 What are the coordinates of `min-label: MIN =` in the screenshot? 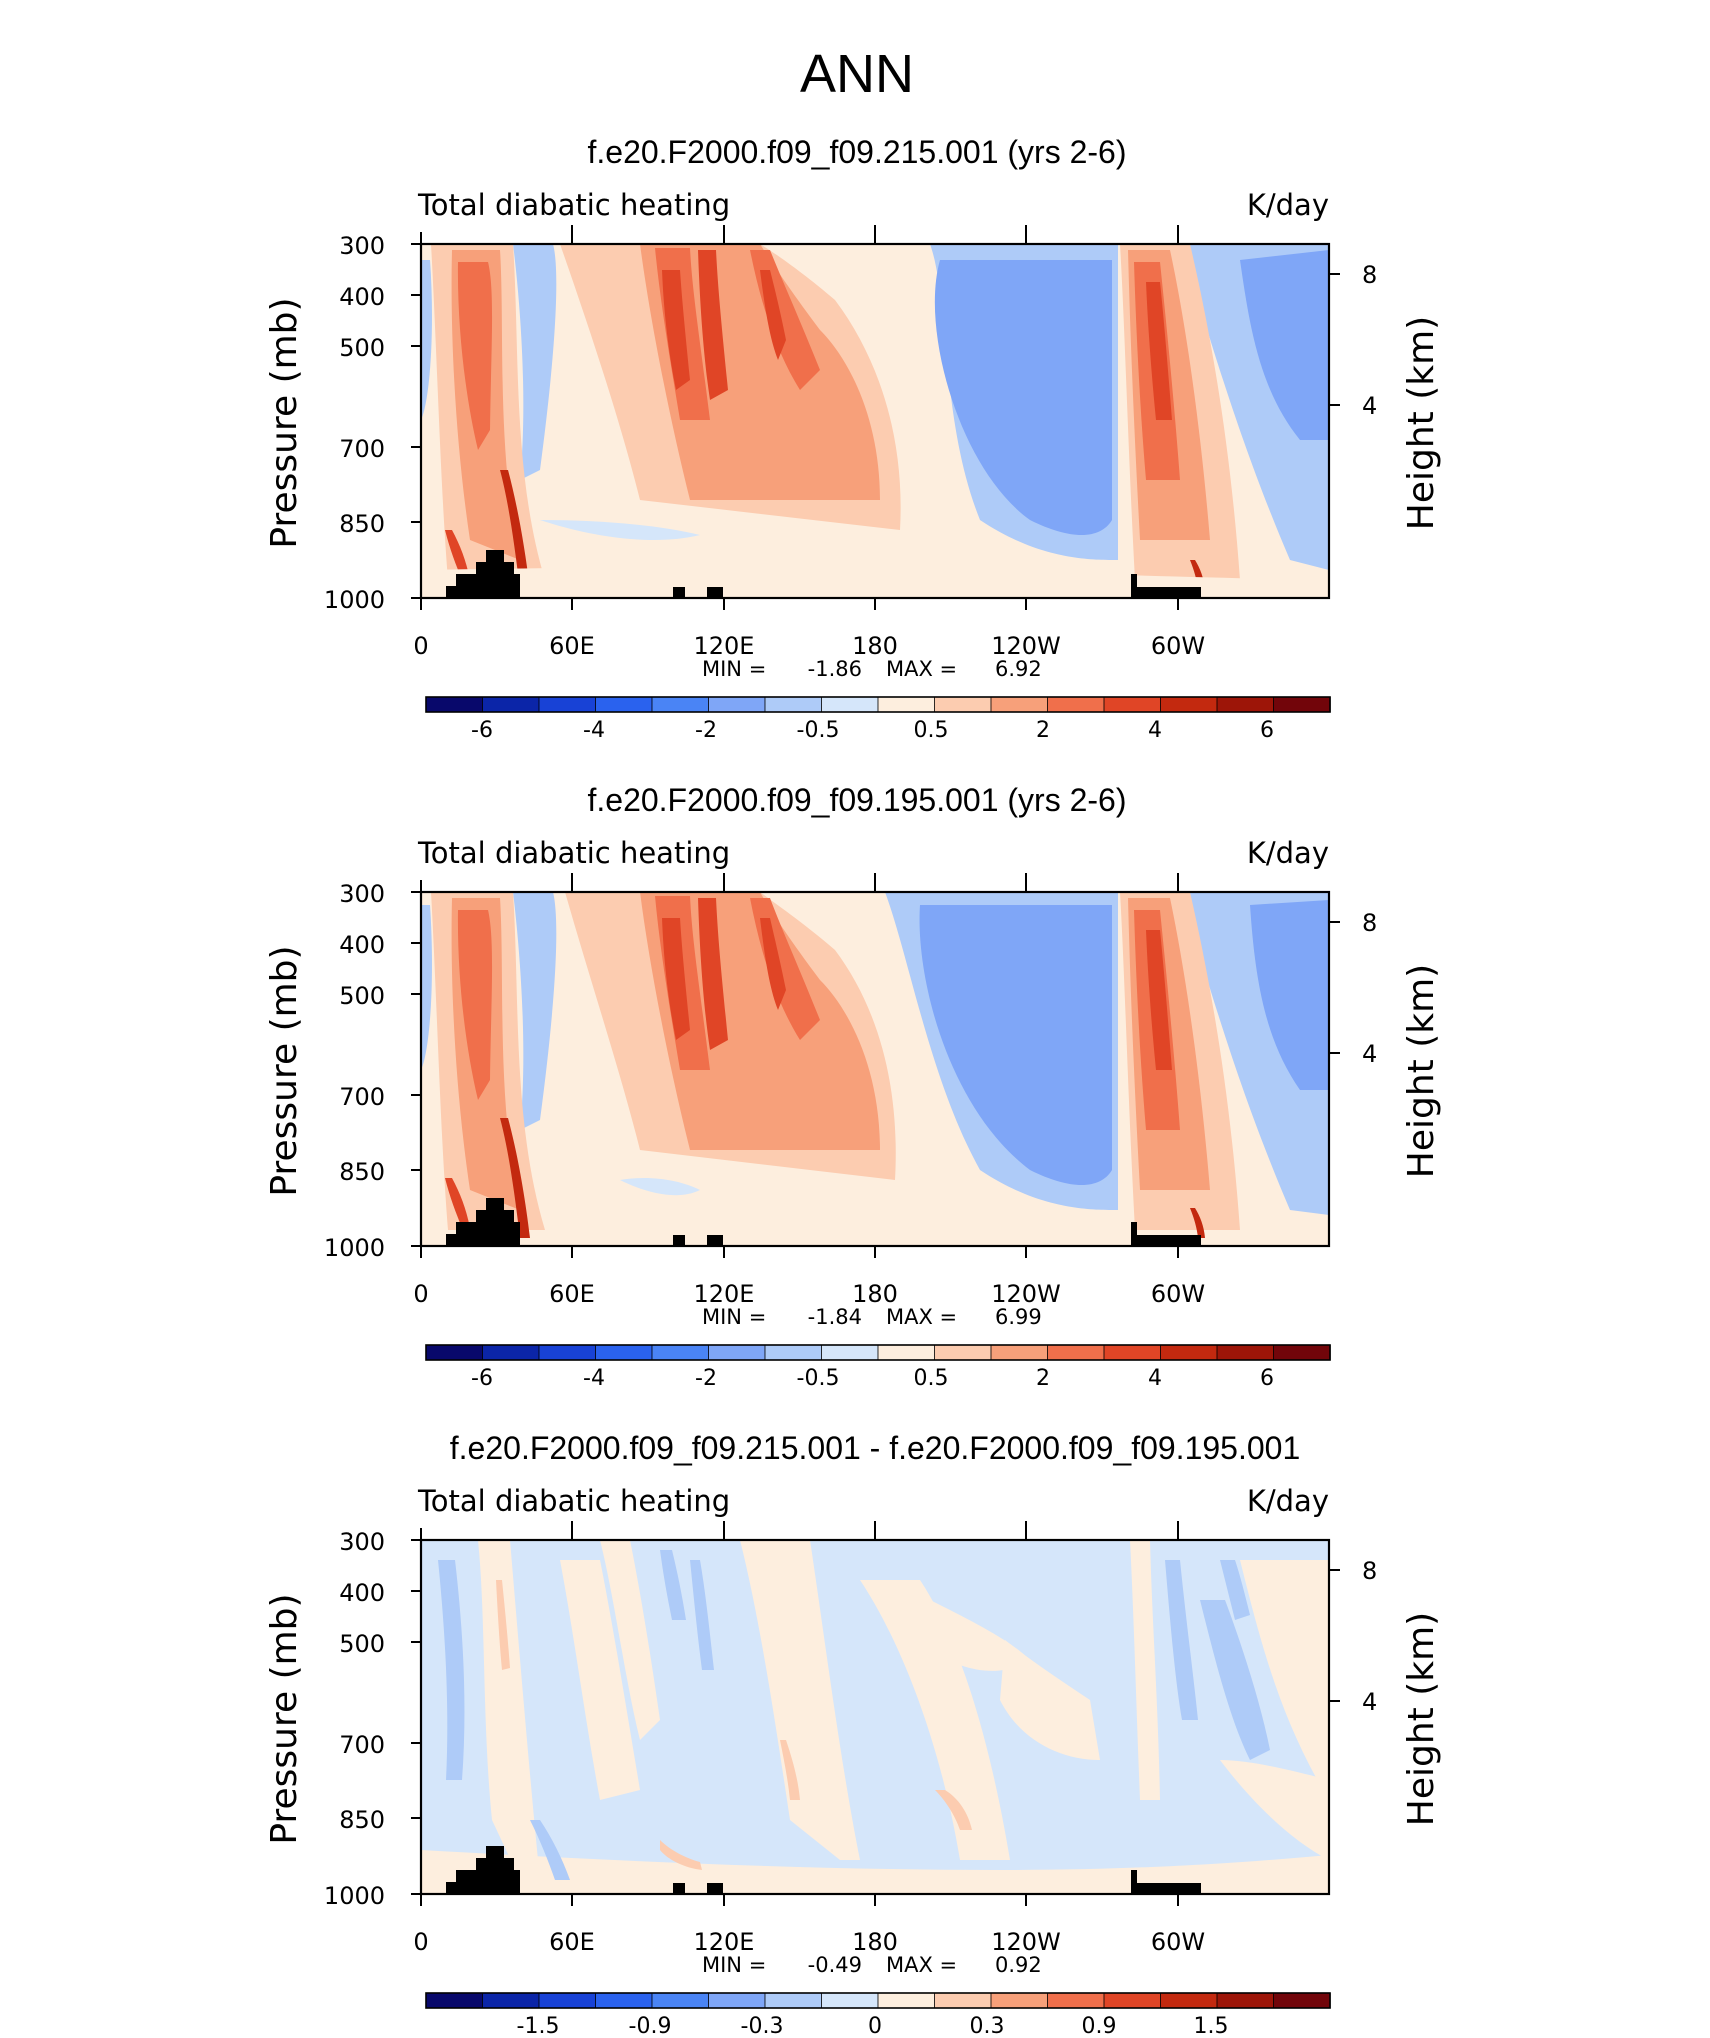 It's located at (734, 1965).